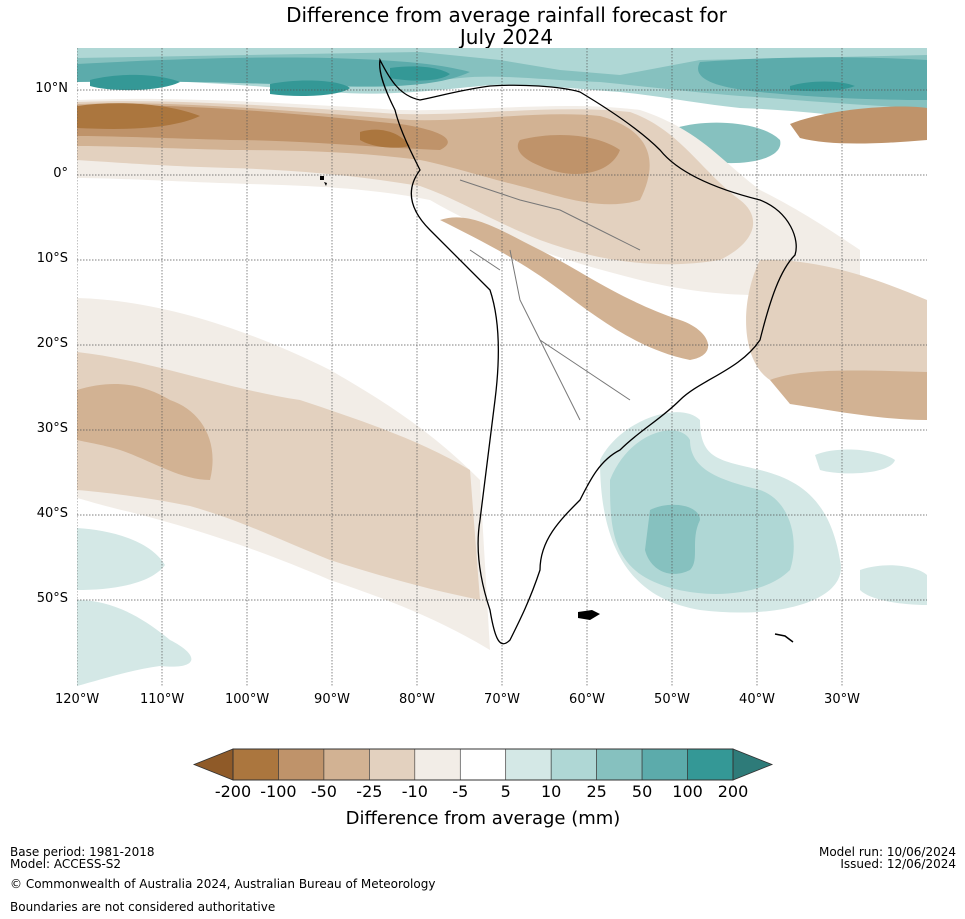  Describe the element at coordinates (417, 699) in the screenshot. I see `longitude-tick-label: 80°W` at that location.